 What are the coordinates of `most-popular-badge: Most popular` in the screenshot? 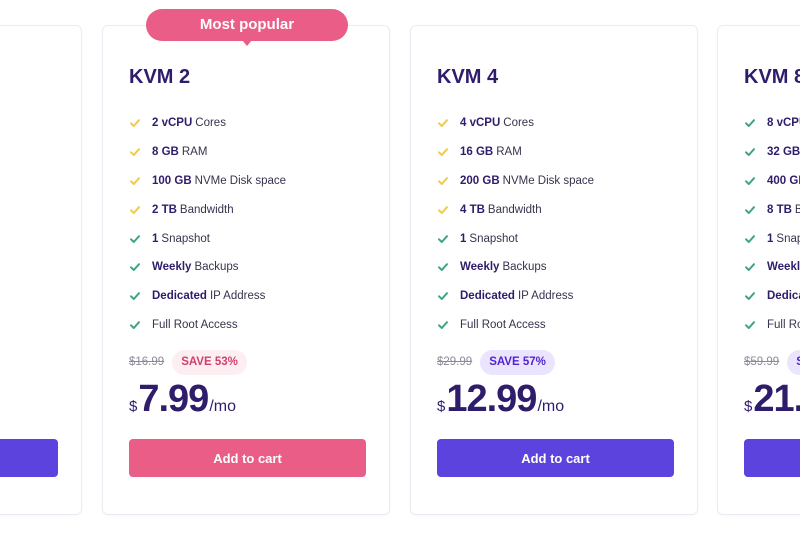 It's located at (247, 27).